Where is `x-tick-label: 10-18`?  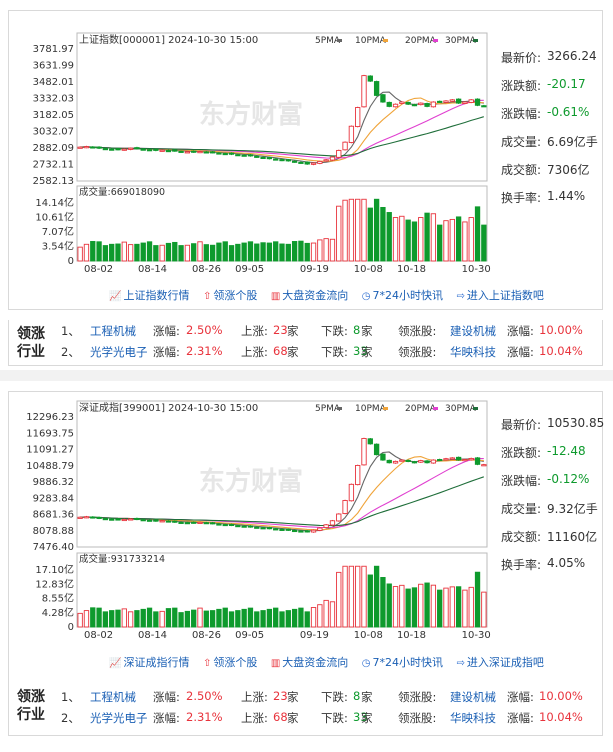 x-tick-label: 10-18 is located at coordinates (411, 269).